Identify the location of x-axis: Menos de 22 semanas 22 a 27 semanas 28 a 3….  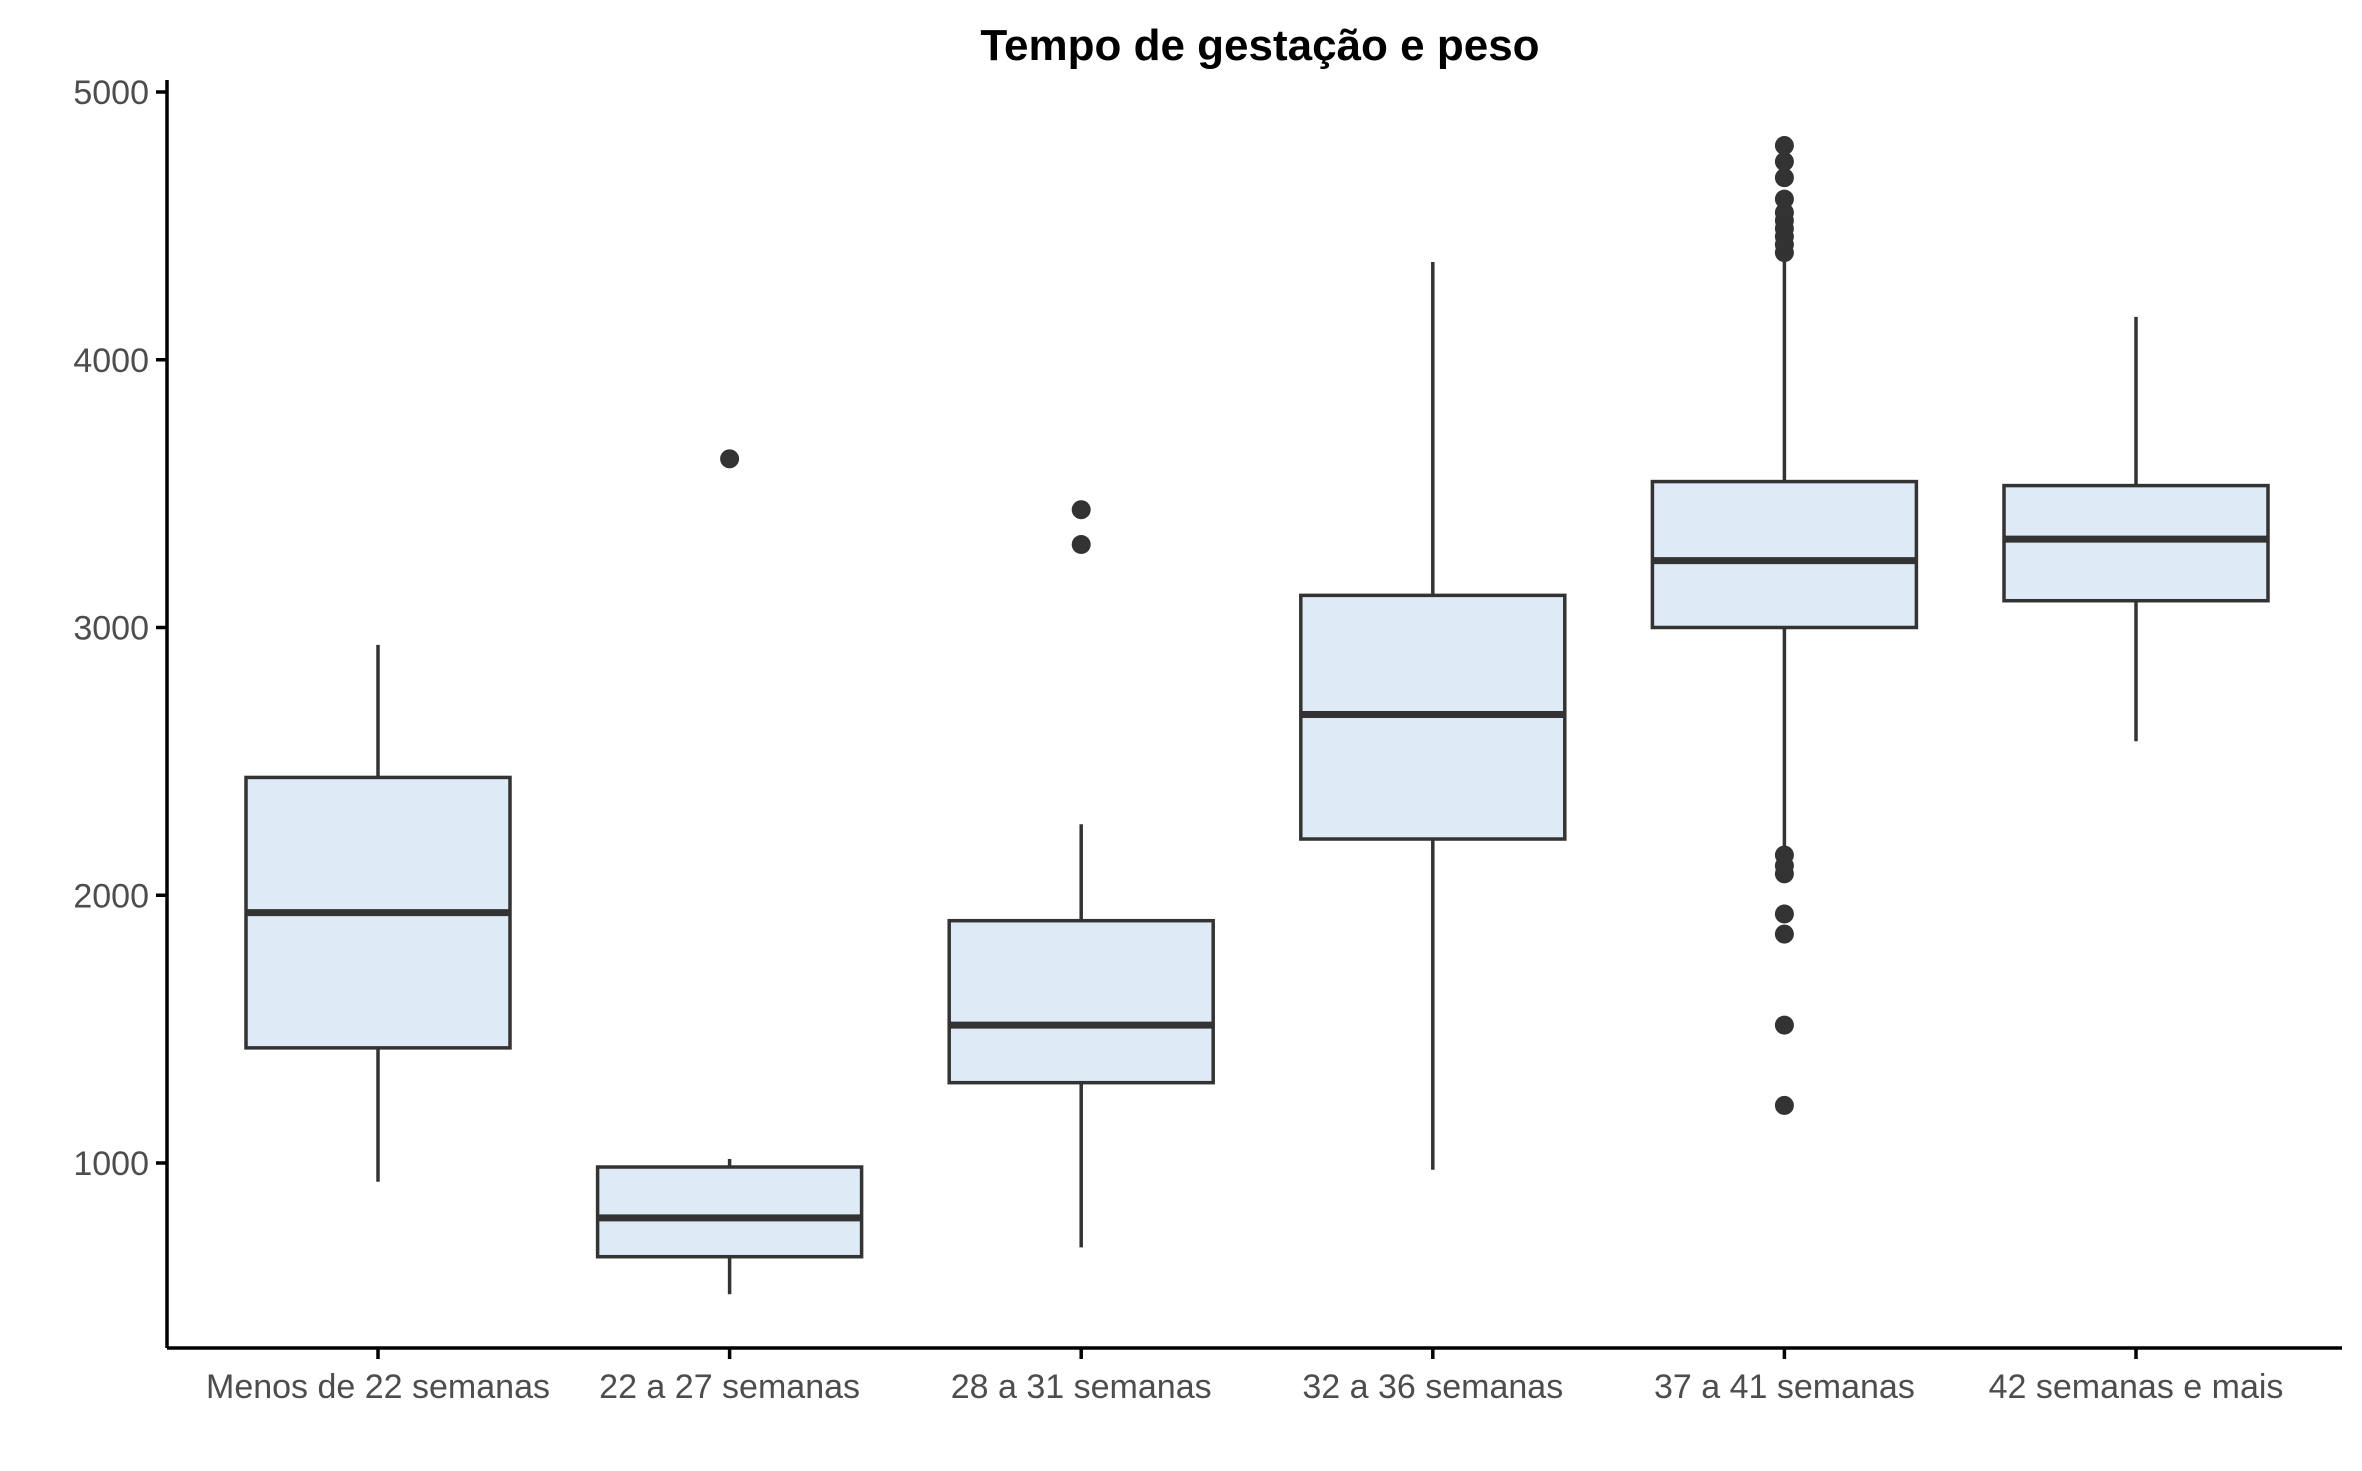
(1254, 1376).